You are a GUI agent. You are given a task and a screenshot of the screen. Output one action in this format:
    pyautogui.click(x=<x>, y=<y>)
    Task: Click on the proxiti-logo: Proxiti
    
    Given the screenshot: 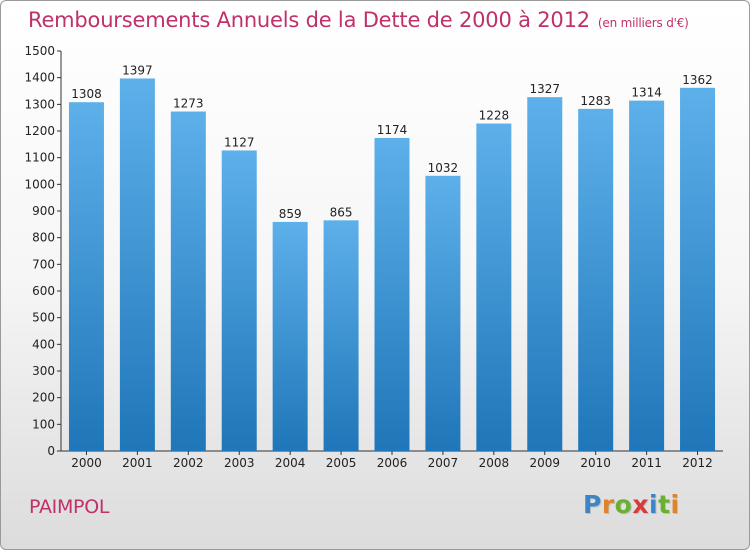 What is the action you would take?
    pyautogui.click(x=631, y=504)
    